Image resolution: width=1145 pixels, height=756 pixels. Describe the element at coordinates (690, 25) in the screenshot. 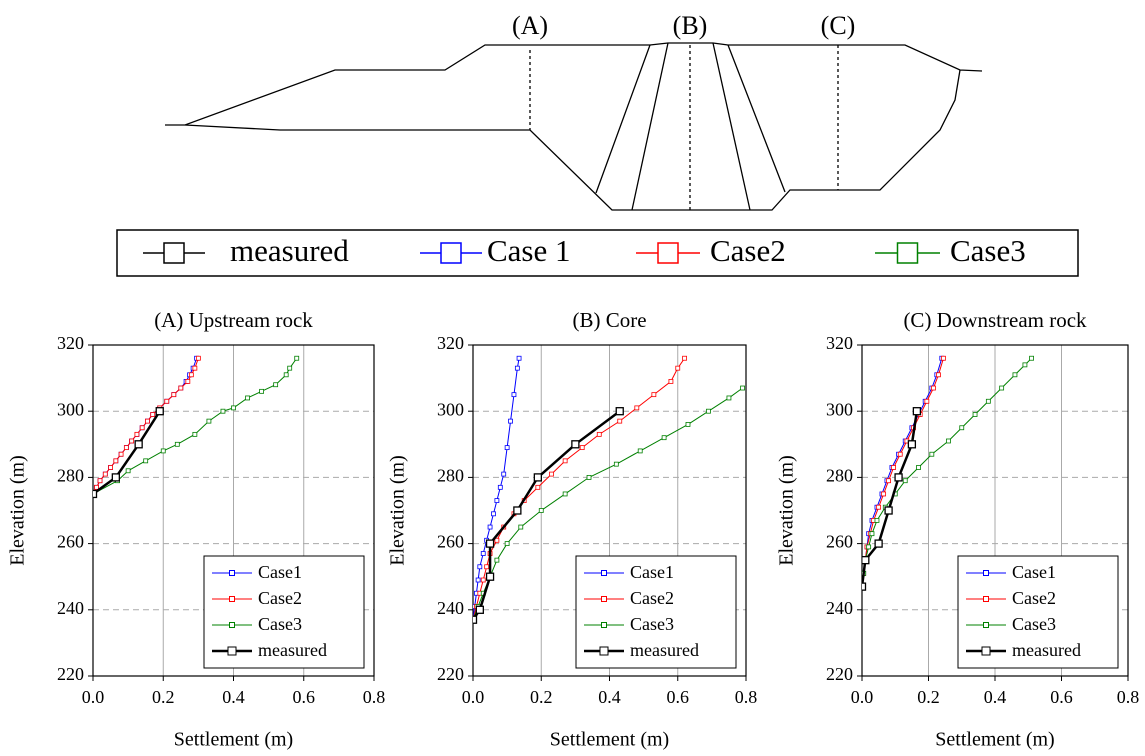

I see `section-label: (B)` at that location.